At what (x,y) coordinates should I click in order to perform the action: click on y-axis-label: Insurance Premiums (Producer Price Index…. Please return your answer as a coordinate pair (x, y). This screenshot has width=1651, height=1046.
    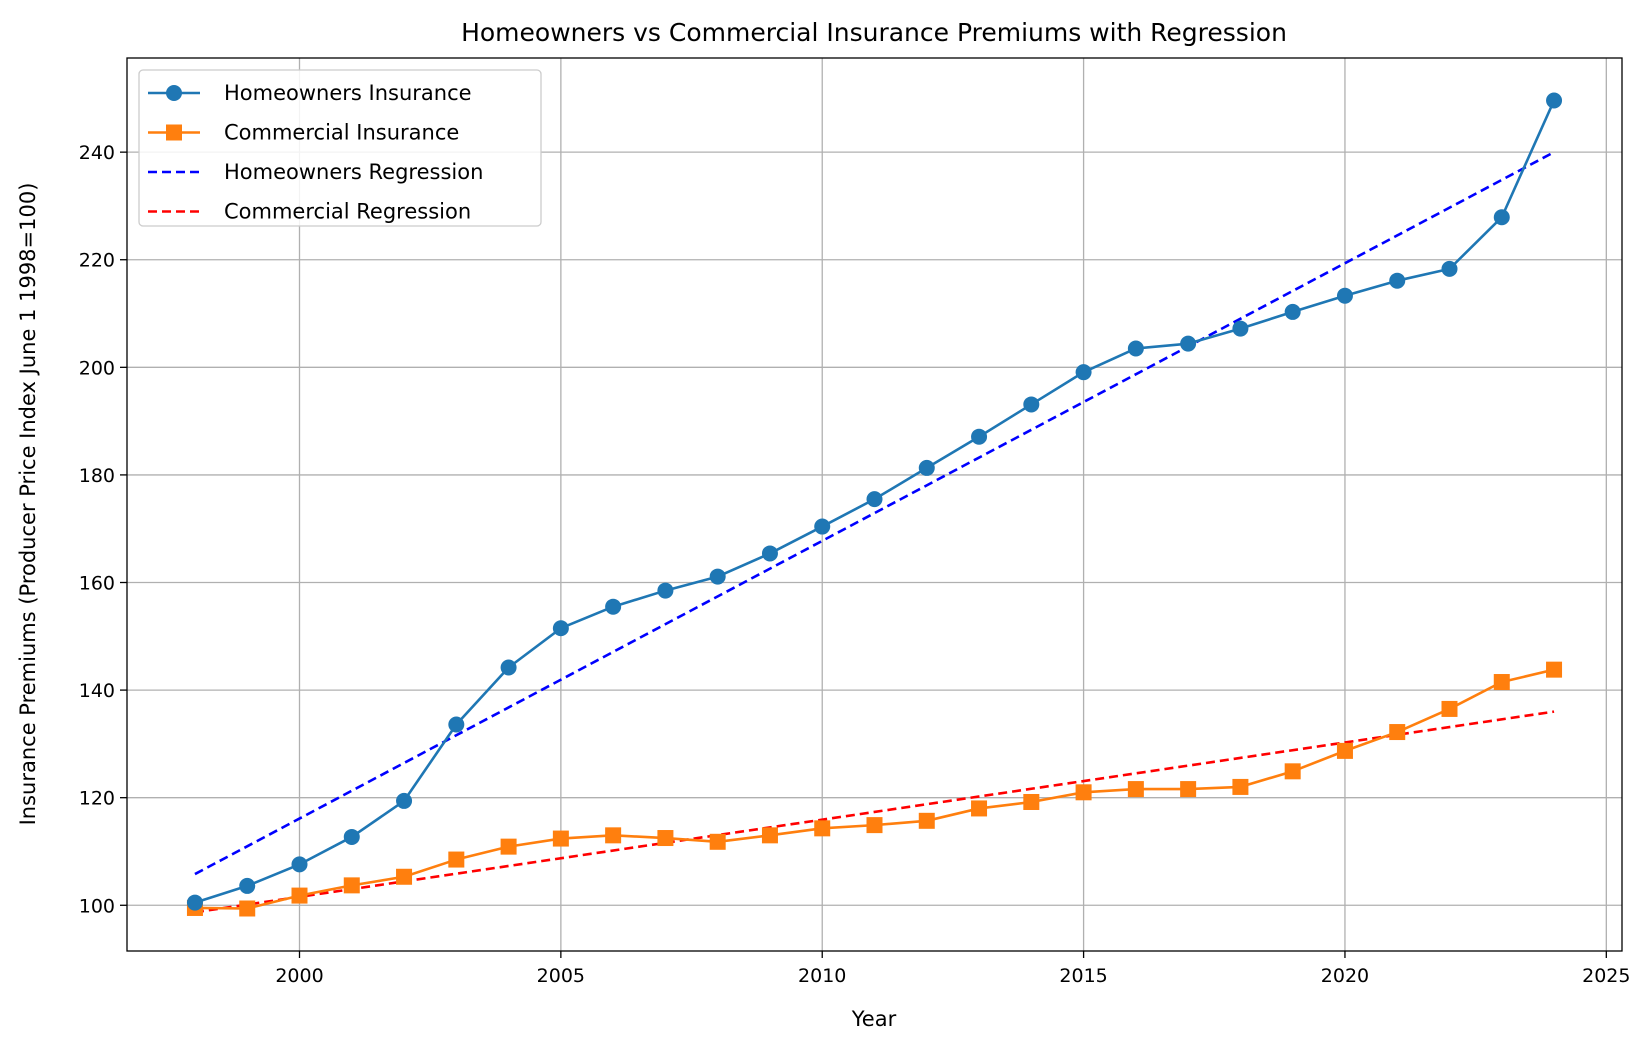
    Looking at the image, I should click on (28, 504).